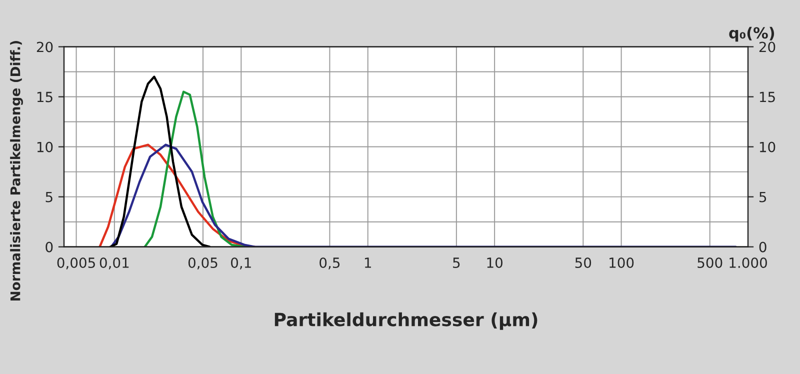  What do you see at coordinates (767, 47) in the screenshot?
I see `y2-tick-label: 20` at bounding box center [767, 47].